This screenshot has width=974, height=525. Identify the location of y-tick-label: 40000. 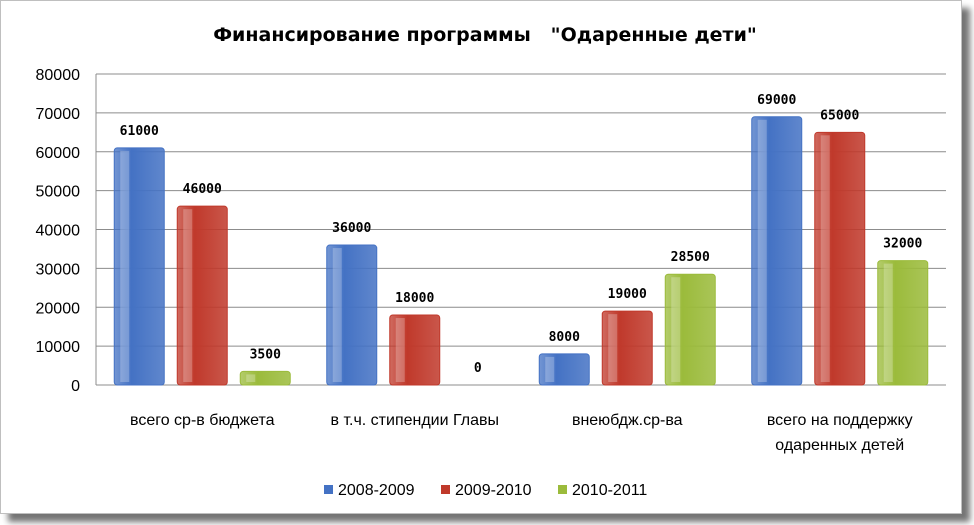
(58, 231).